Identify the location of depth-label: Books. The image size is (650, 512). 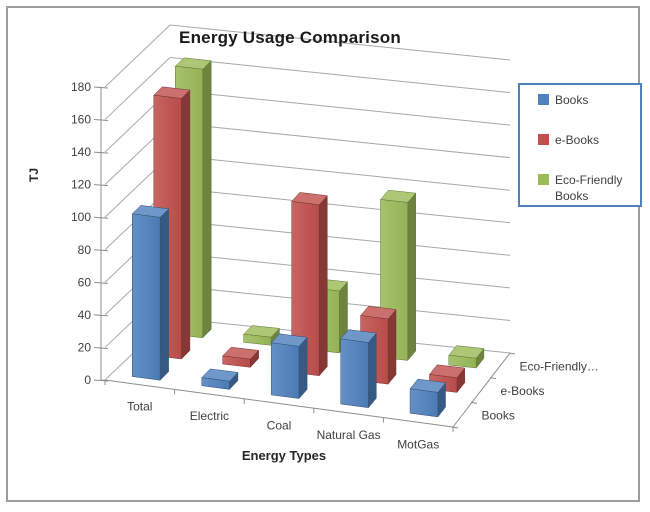
(498, 416).